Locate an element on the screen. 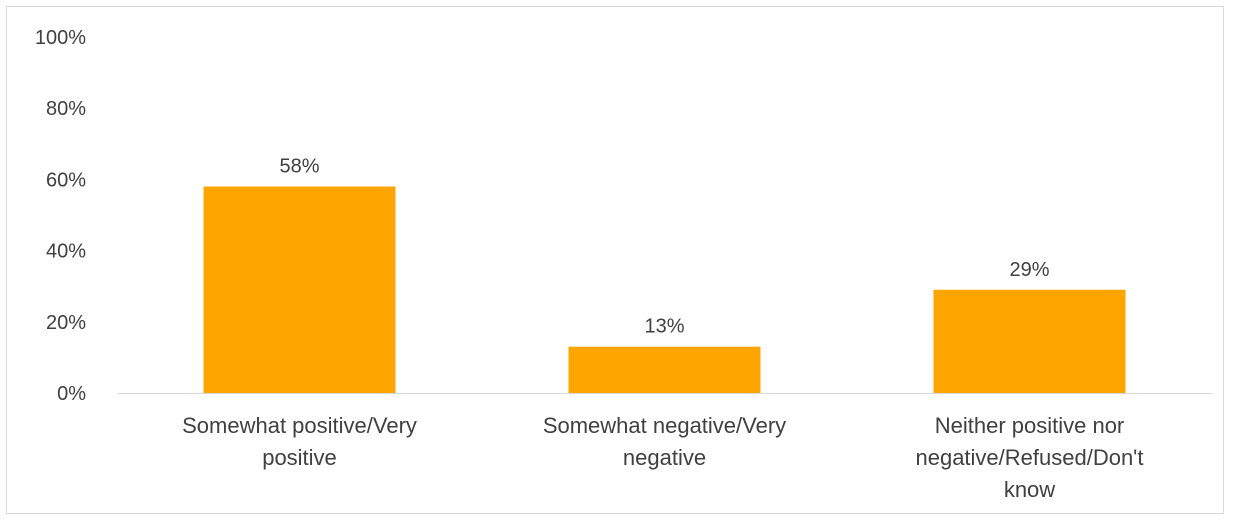 This screenshot has height=521, width=1234. y-tick-label: 20% is located at coordinates (66, 323).